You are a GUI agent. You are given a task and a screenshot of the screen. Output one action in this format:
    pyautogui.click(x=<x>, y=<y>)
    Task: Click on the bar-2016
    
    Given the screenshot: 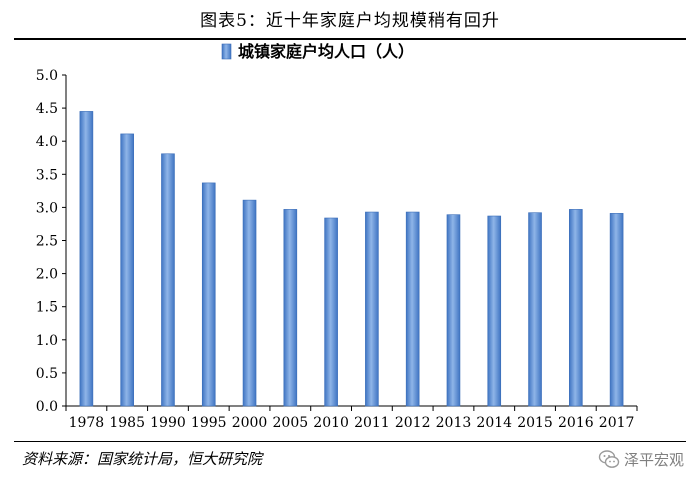 What is the action you would take?
    pyautogui.click(x=576, y=308)
    